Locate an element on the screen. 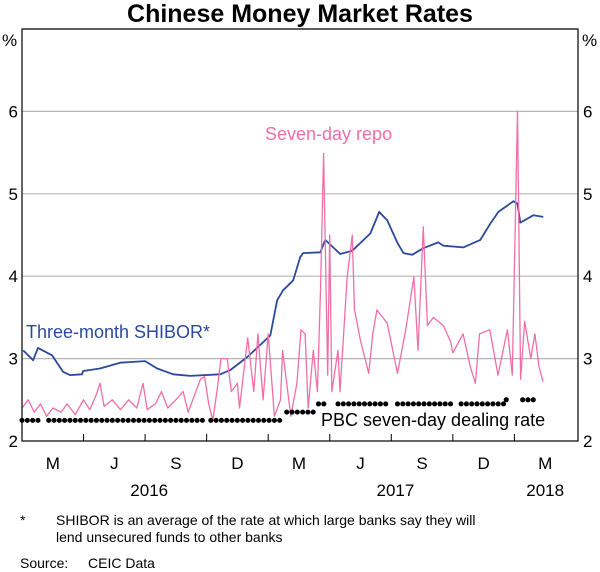  chart-title: Chinese Money Market Rates is located at coordinates (300, 14).